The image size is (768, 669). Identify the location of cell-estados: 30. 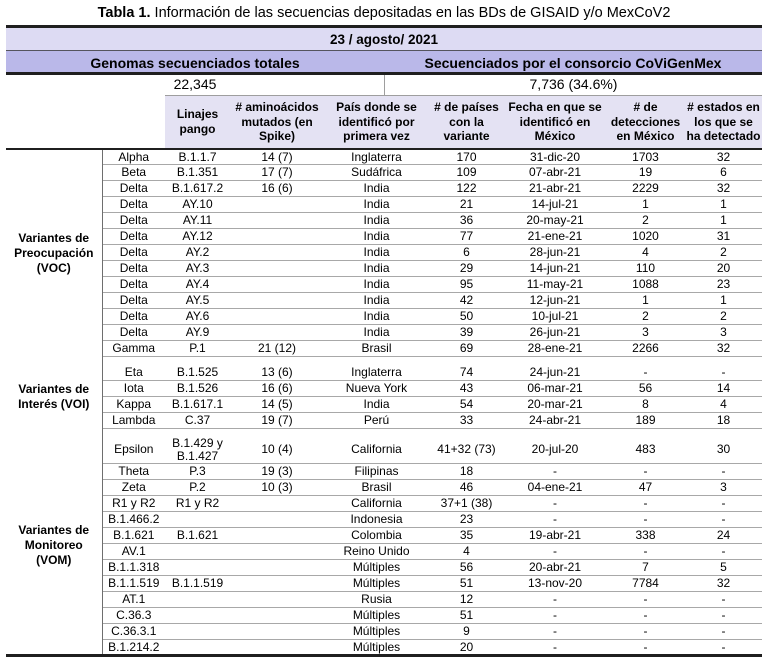
(723, 450).